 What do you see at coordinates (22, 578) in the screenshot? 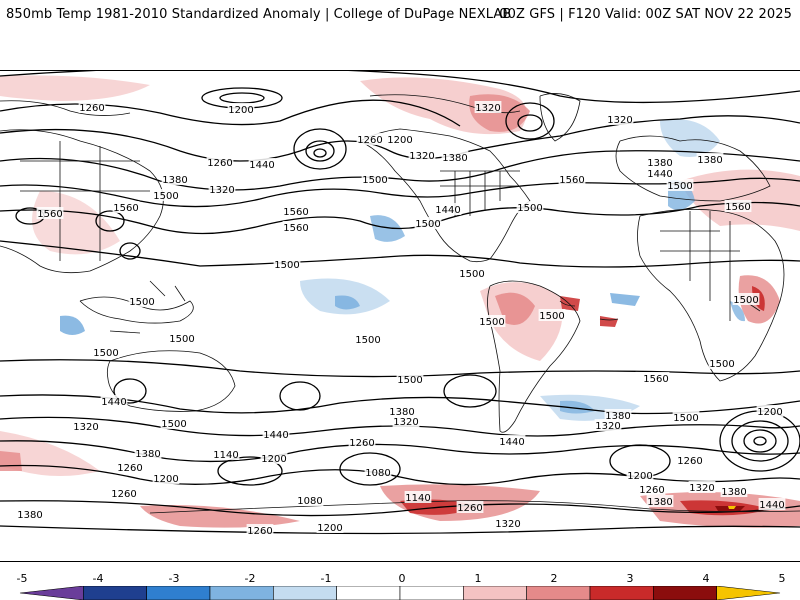
I see `legend-tick-label: -5` at bounding box center [22, 578].